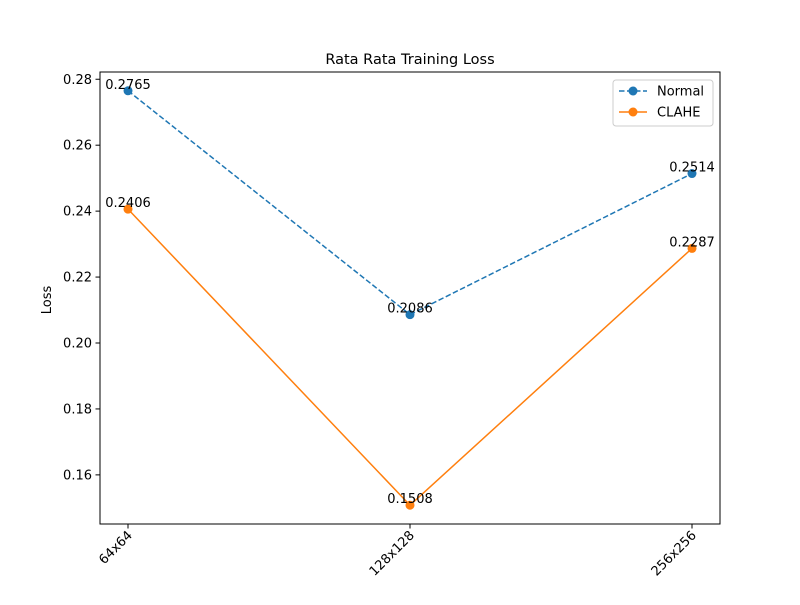 This screenshot has width=800, height=605. I want to click on x-tick-label: 64x64, so click(115, 547).